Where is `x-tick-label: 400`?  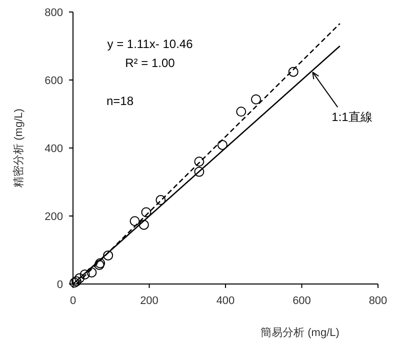
x-tick-label: 400 is located at coordinates (225, 301).